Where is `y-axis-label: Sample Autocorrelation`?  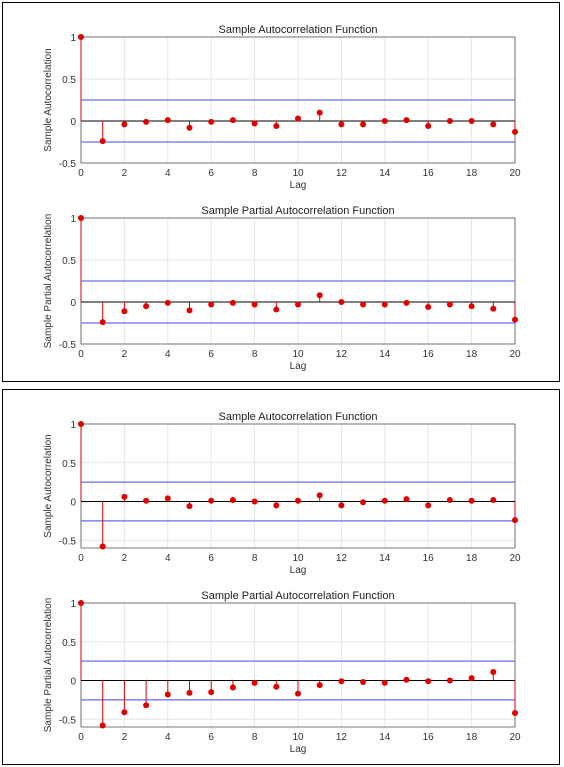
y-axis-label: Sample Autocorrelation is located at coordinates (48, 485).